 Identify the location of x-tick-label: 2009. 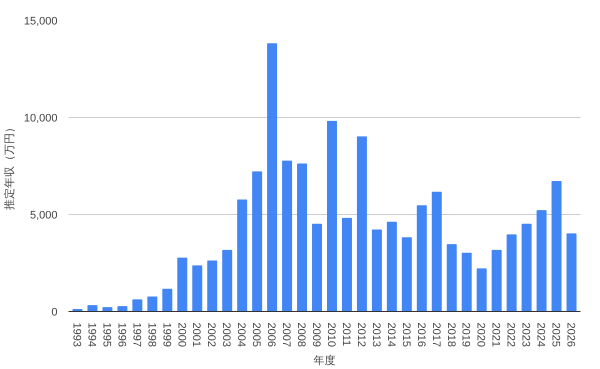
(316, 334).